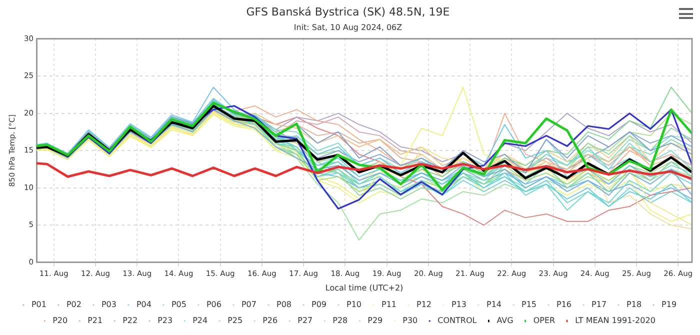  Describe the element at coordinates (505, 321) in the screenshot. I see `legend-label: AVG` at that location.